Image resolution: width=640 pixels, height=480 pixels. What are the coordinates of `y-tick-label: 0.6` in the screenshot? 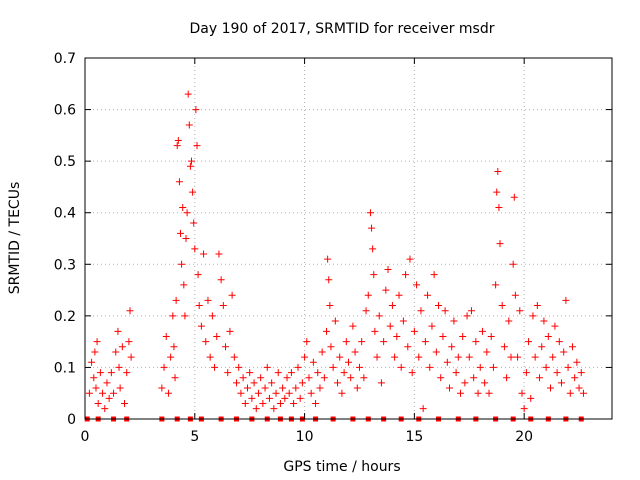 It's located at (65, 111).